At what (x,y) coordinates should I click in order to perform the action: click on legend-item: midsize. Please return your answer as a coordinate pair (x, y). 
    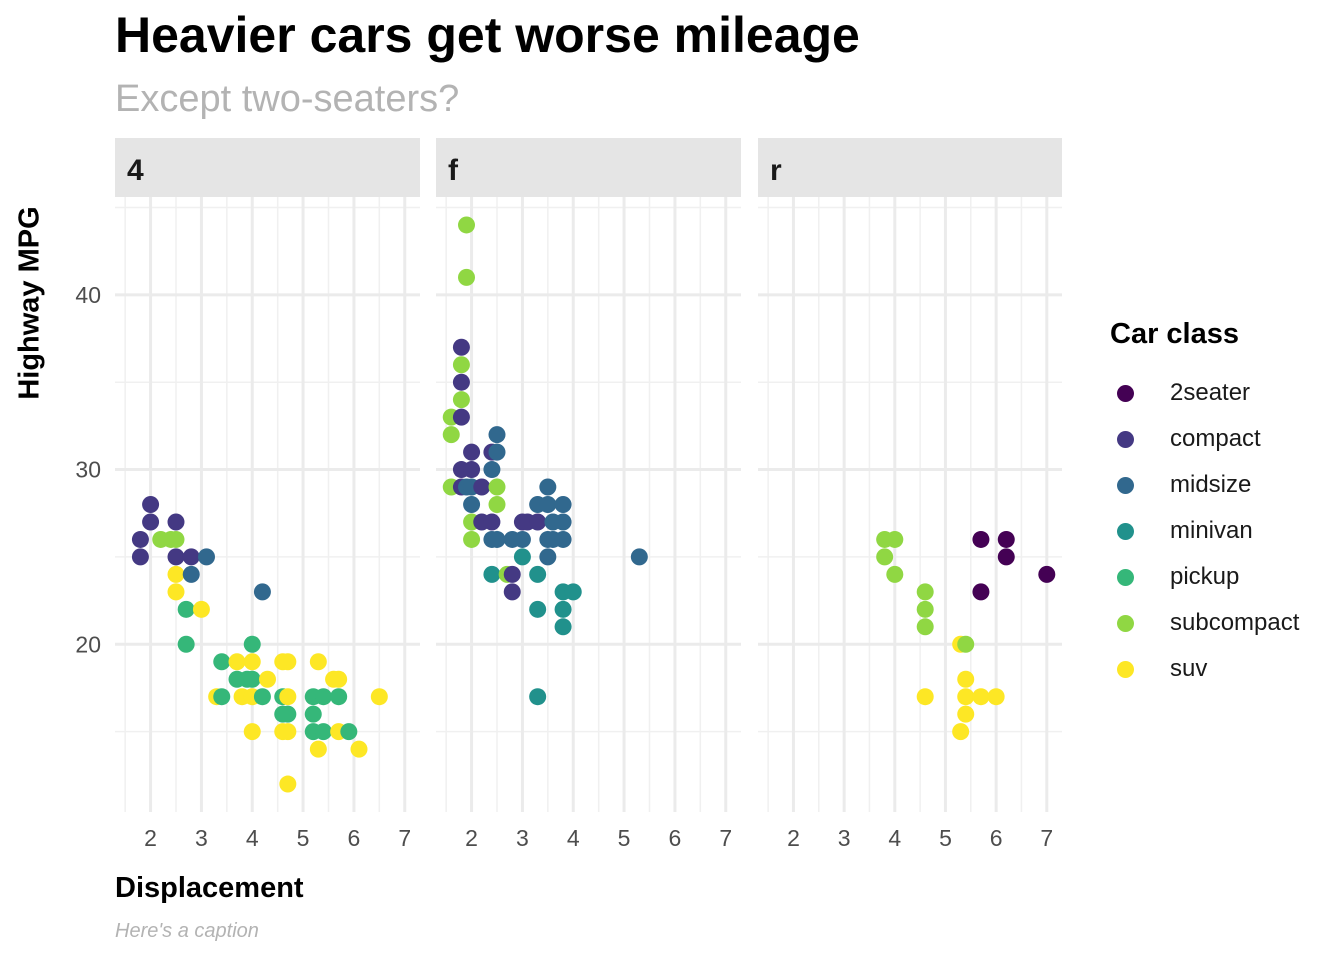
    Looking at the image, I should click on (1208, 485).